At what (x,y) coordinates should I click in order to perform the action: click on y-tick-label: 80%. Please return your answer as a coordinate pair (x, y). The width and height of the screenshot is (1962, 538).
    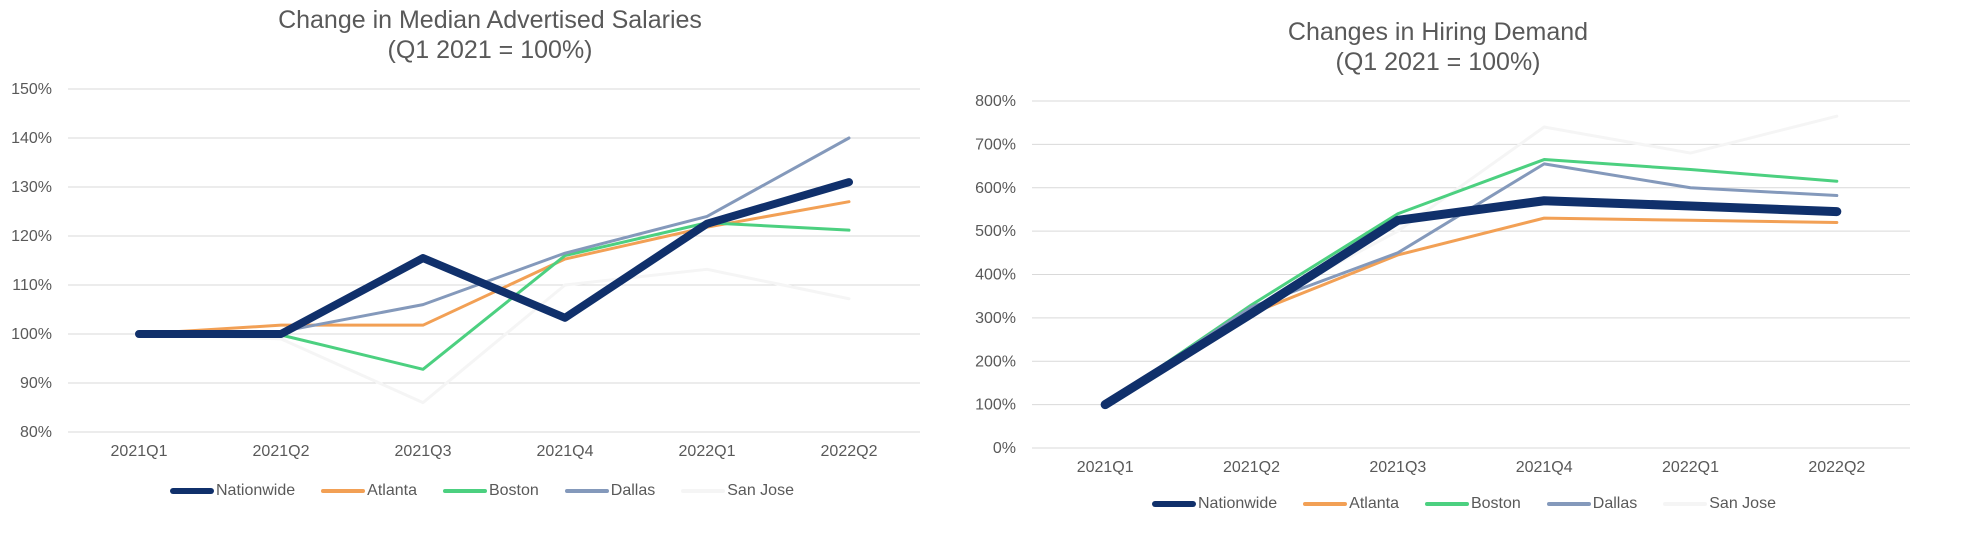
    Looking at the image, I should click on (36, 432).